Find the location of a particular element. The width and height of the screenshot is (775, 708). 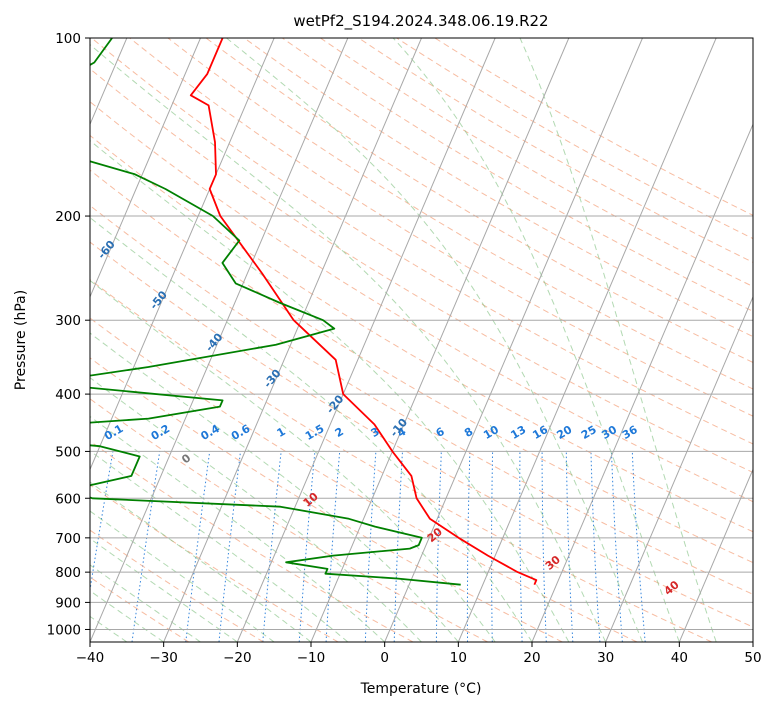

mixing-ratio-label: 0.2 is located at coordinates (160, 432).